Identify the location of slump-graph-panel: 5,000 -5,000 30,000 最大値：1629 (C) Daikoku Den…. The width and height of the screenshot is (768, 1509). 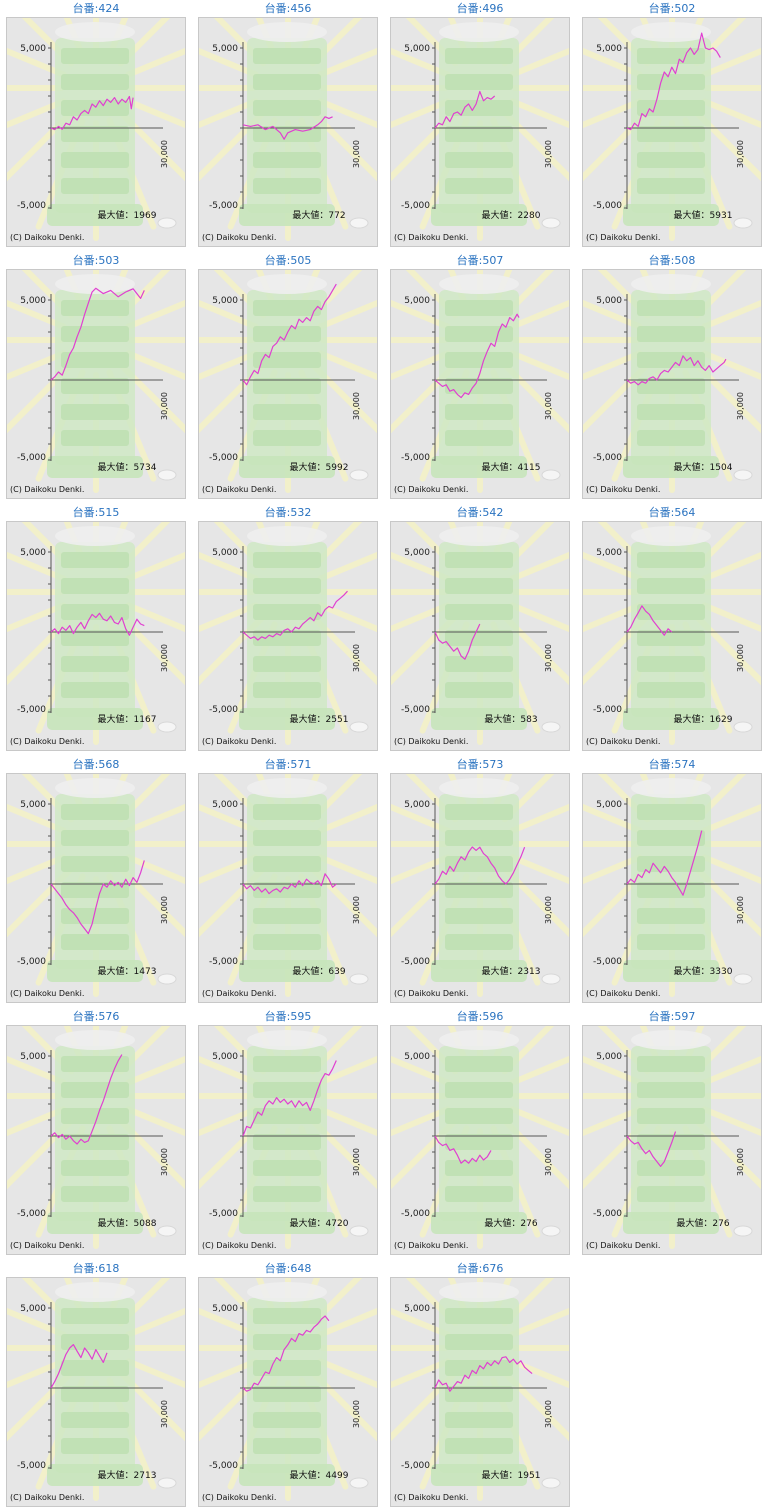
(672, 636).